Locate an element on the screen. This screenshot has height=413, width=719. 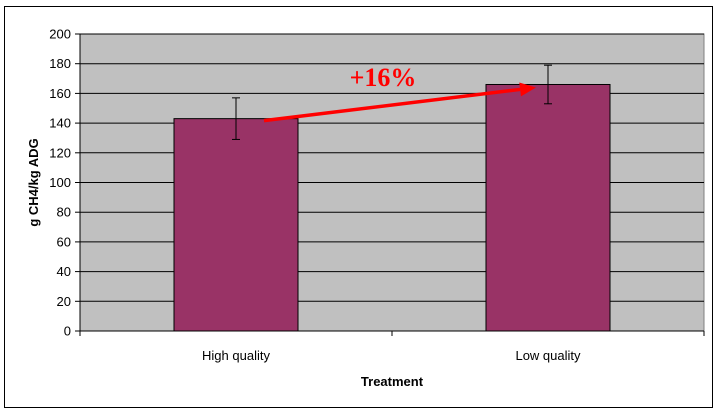
annotation-arrow-line is located at coordinates (392, 105).